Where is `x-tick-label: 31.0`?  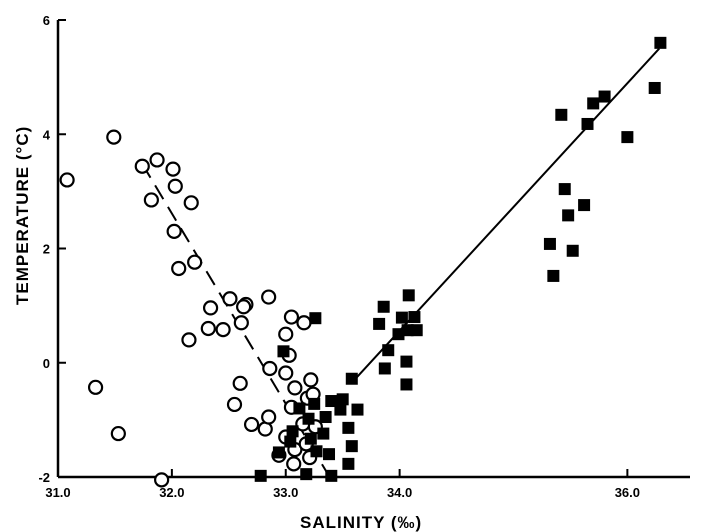 x-tick-label: 31.0 is located at coordinates (57, 492).